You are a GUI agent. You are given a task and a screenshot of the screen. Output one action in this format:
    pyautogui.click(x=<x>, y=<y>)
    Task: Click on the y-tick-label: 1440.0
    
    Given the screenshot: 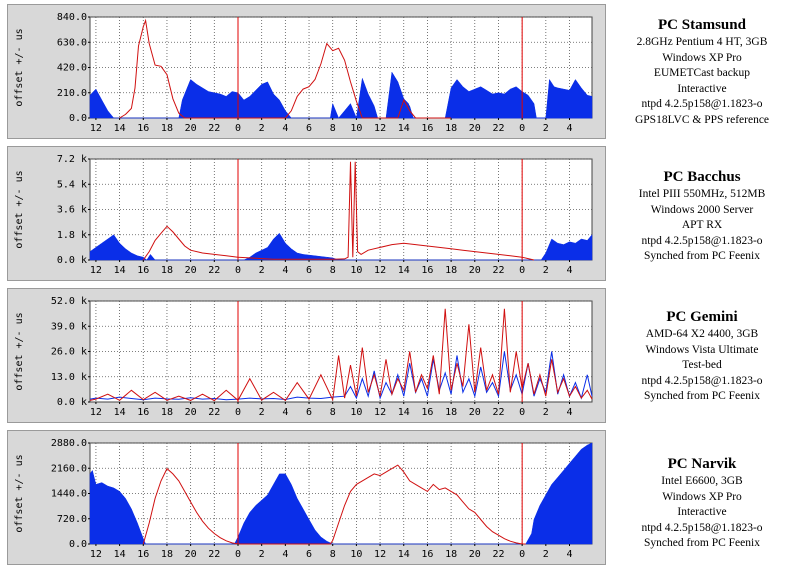 What is the action you would take?
    pyautogui.click(x=69, y=494)
    